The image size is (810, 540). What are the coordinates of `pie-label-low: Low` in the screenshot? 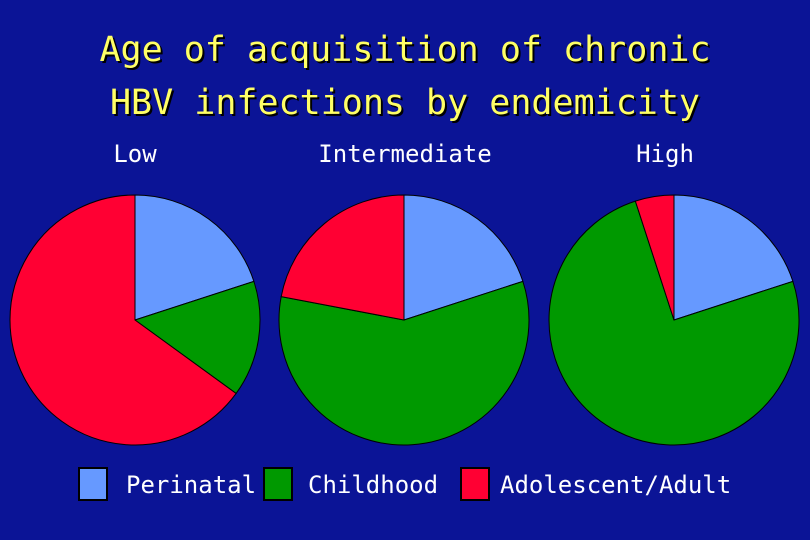 It's located at (135, 154).